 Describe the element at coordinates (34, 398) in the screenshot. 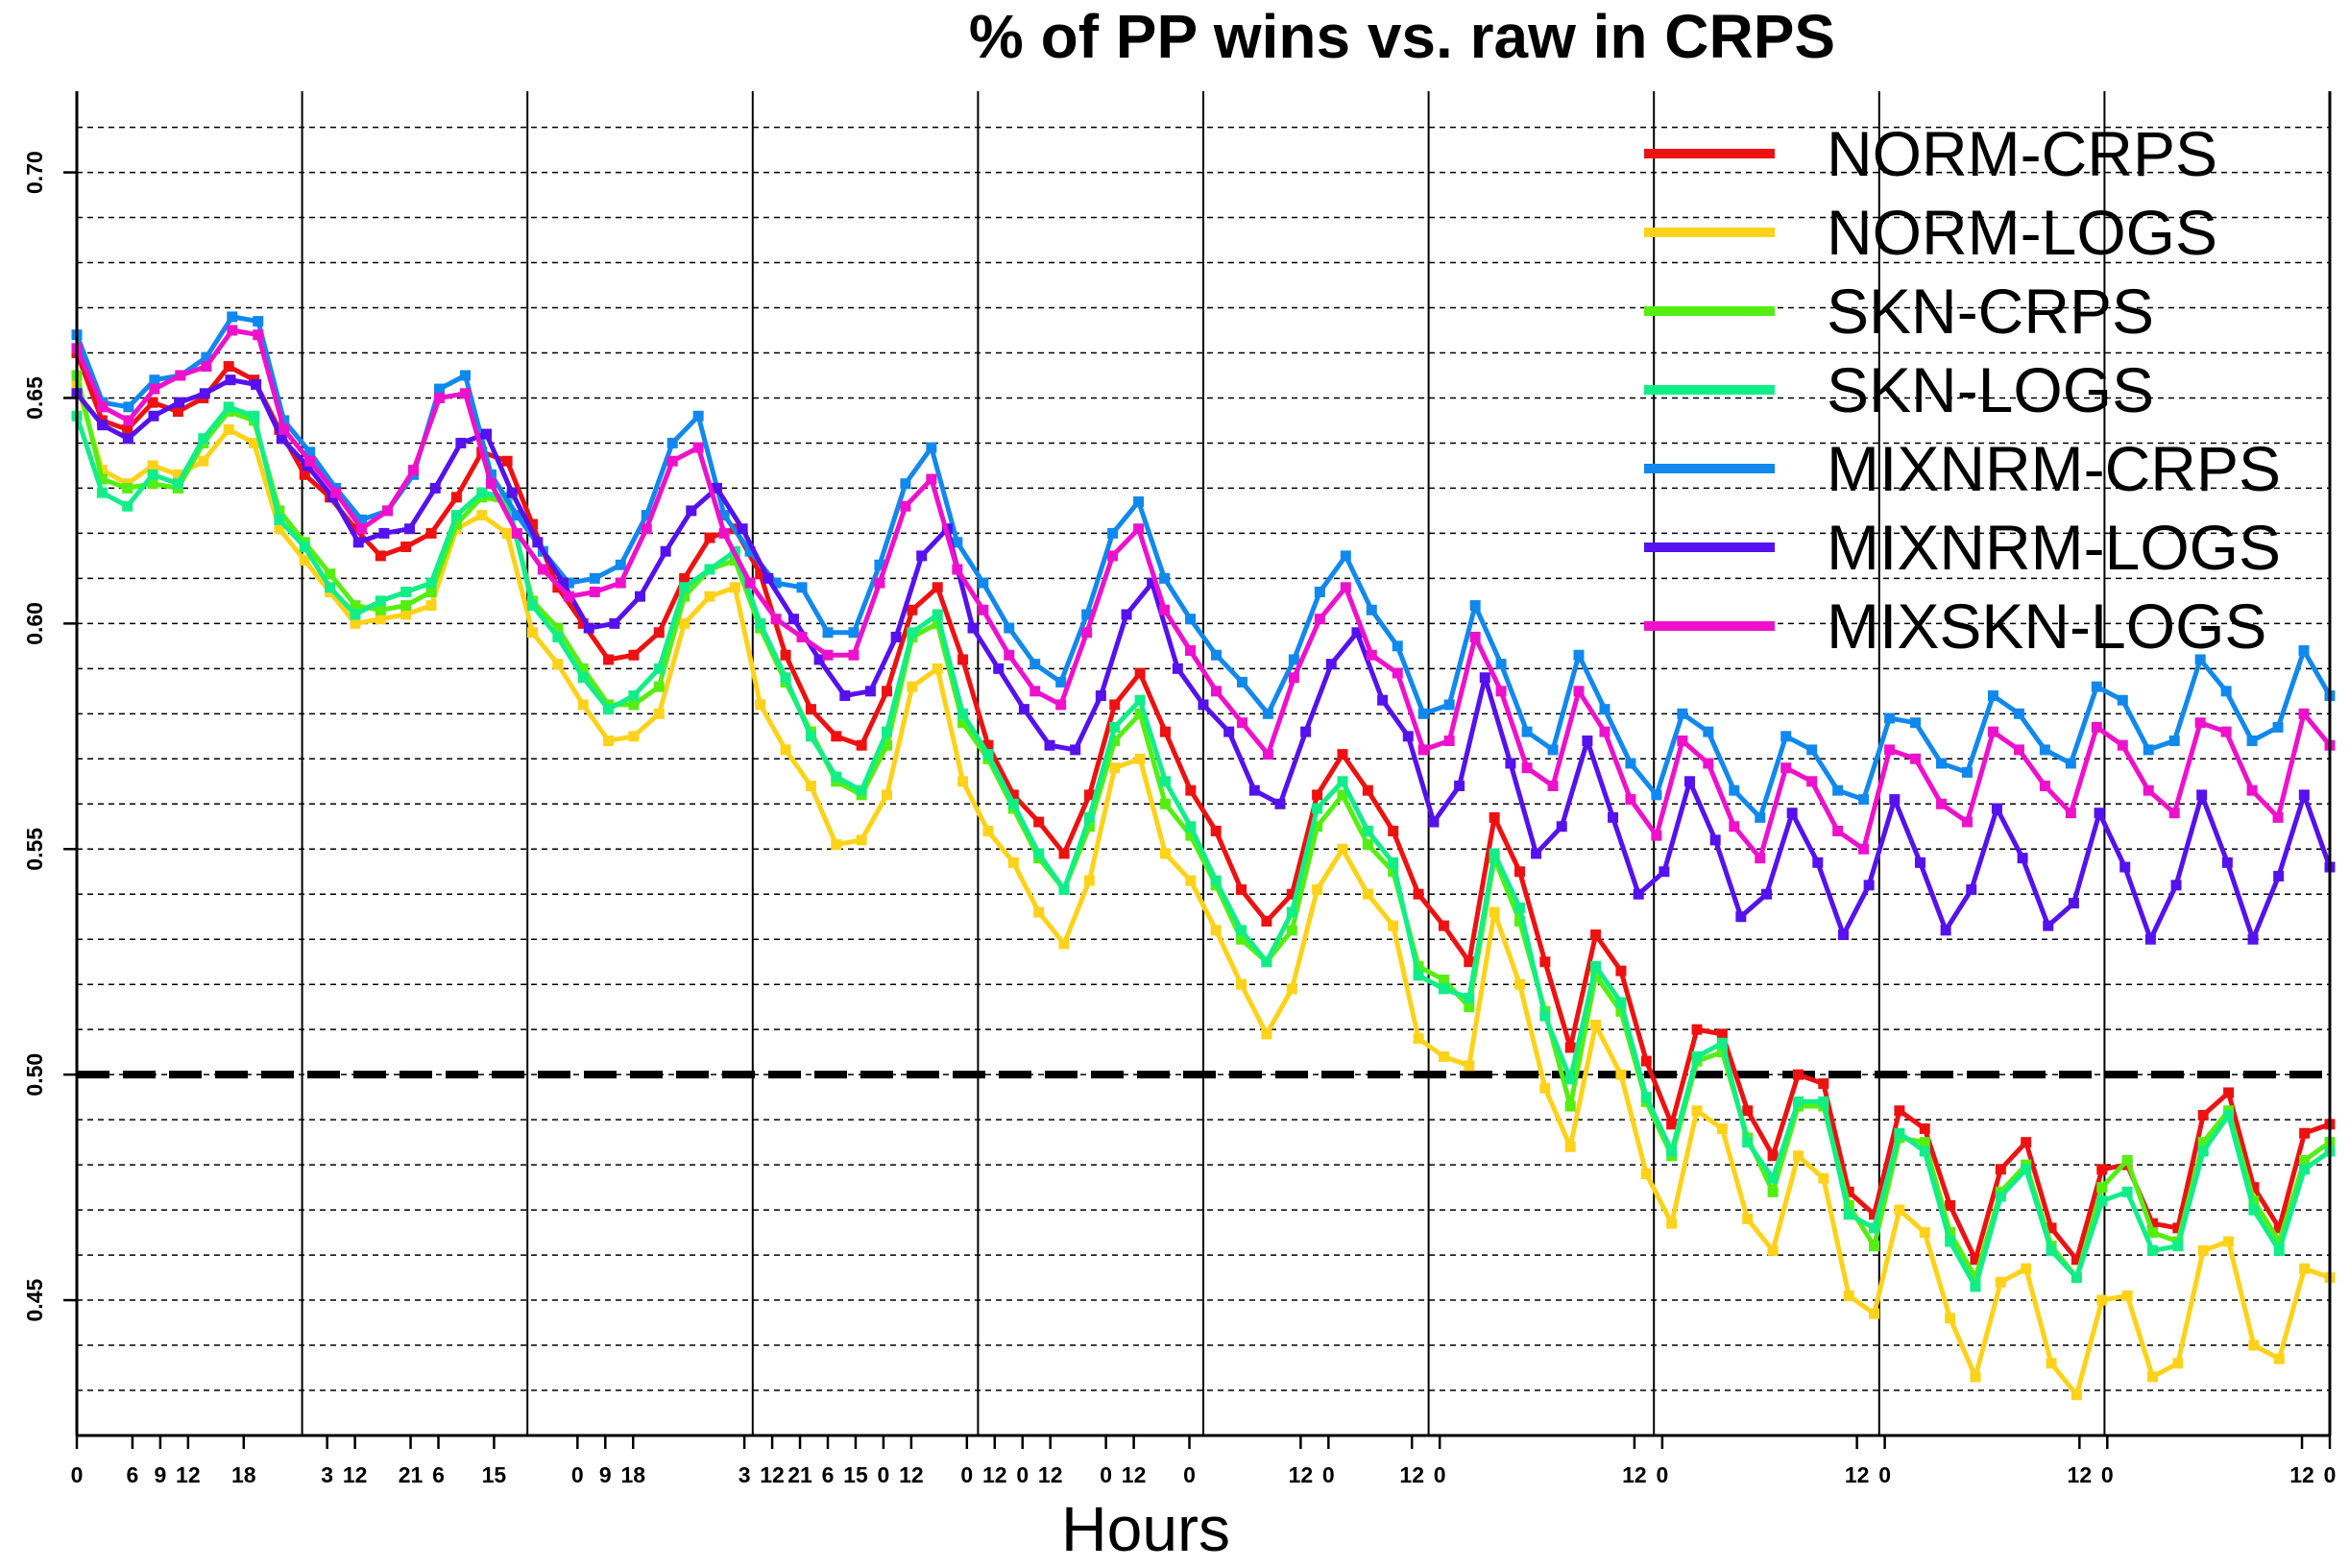

I see `y-tick-label: 0.65` at that location.